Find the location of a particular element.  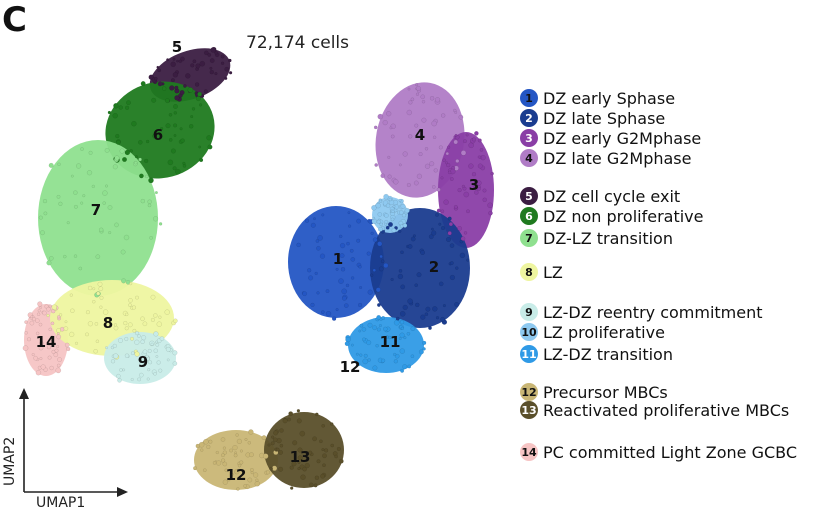

cluster-map-label-3: 3 is located at coordinates (474, 185).